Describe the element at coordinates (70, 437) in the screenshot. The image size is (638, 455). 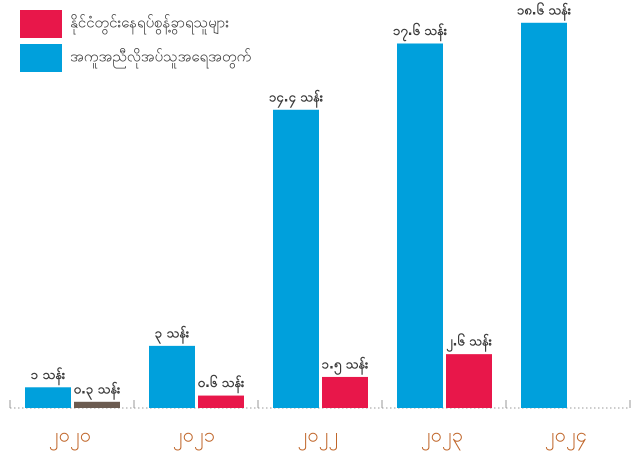
I see `x-tick-label: ၂၀၂၀` at that location.